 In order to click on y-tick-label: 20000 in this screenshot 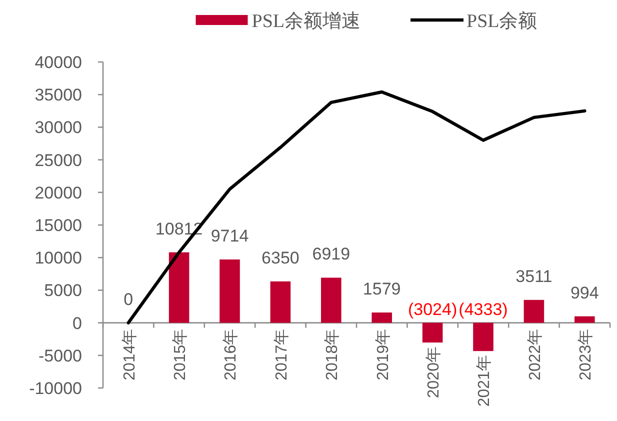, I will do `click(58, 192)`.